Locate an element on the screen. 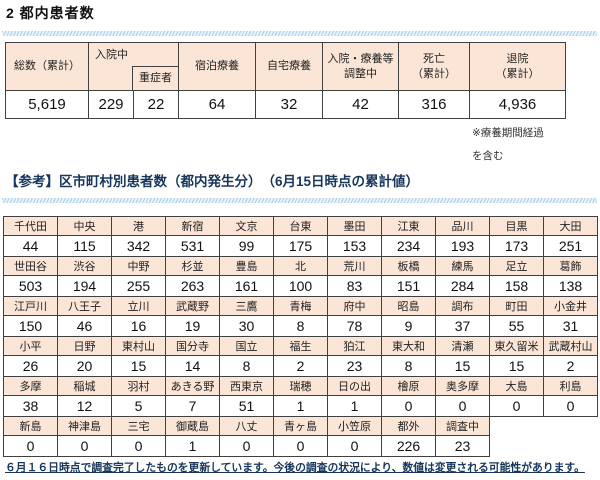 The image size is (600, 480). ward-value-cell: 78 is located at coordinates (354, 326).